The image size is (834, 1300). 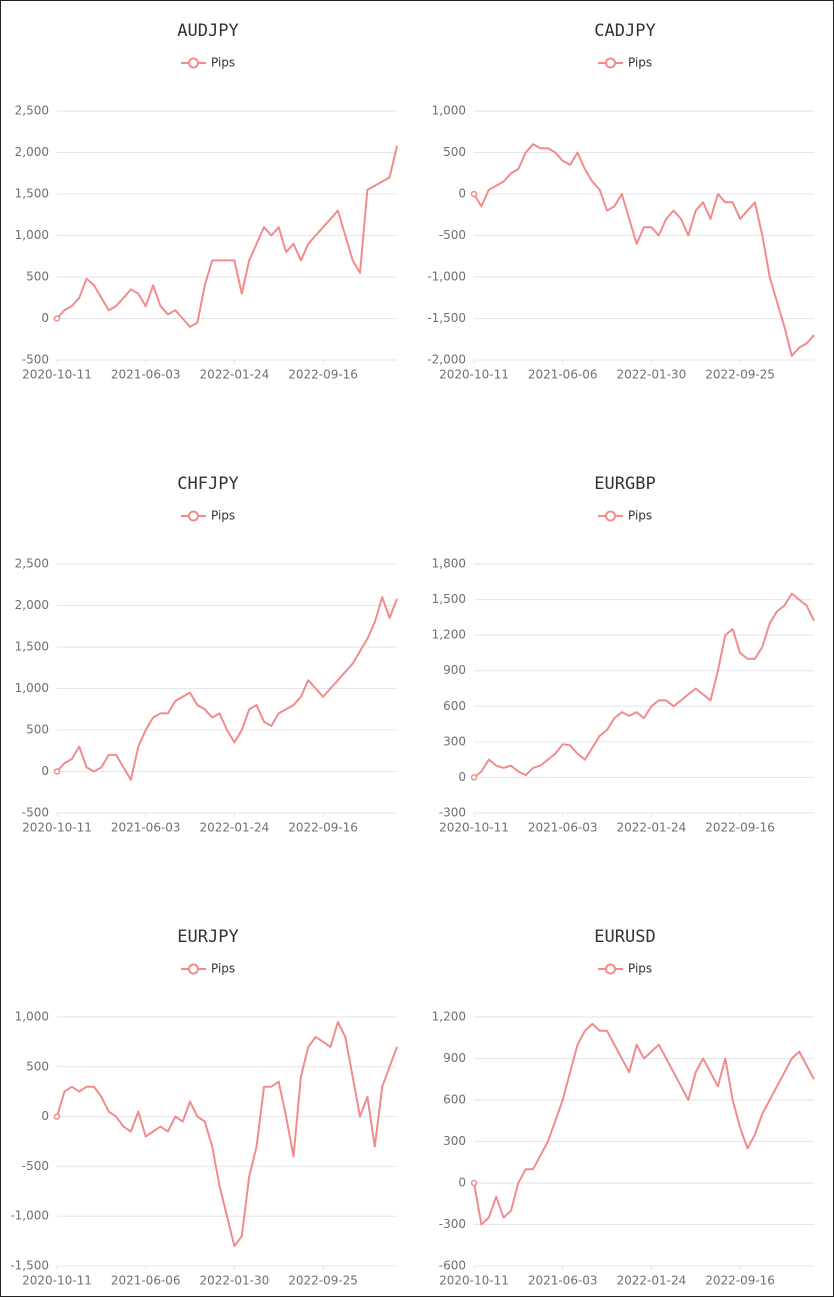 What do you see at coordinates (452, 1266) in the screenshot?
I see `y-tick-label: -600` at bounding box center [452, 1266].